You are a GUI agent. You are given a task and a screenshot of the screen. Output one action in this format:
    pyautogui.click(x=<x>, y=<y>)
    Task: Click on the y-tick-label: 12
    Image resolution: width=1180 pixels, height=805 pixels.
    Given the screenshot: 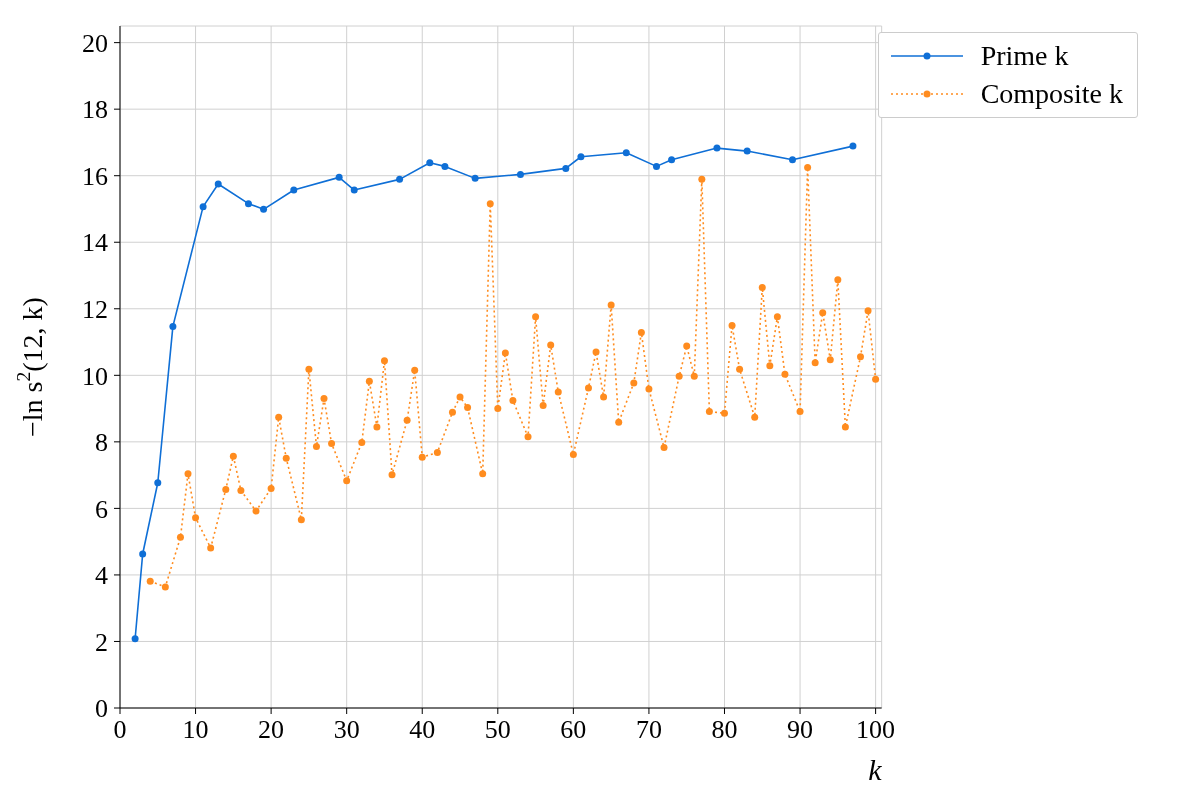 What is the action you would take?
    pyautogui.click(x=95, y=310)
    